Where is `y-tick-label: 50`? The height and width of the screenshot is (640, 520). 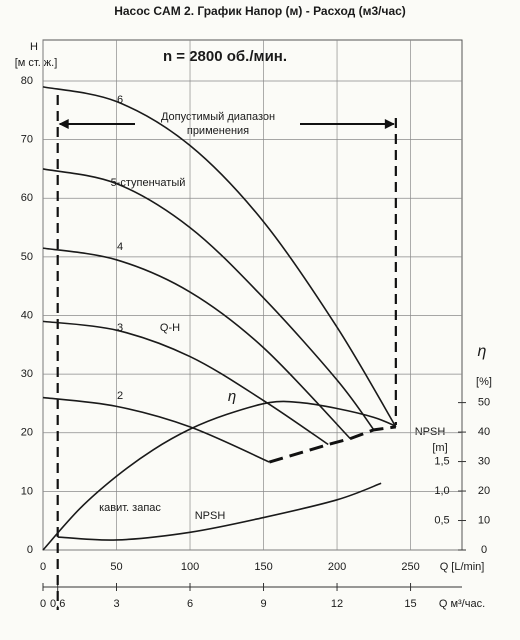
y-tick-label: 50 is located at coordinates (27, 257).